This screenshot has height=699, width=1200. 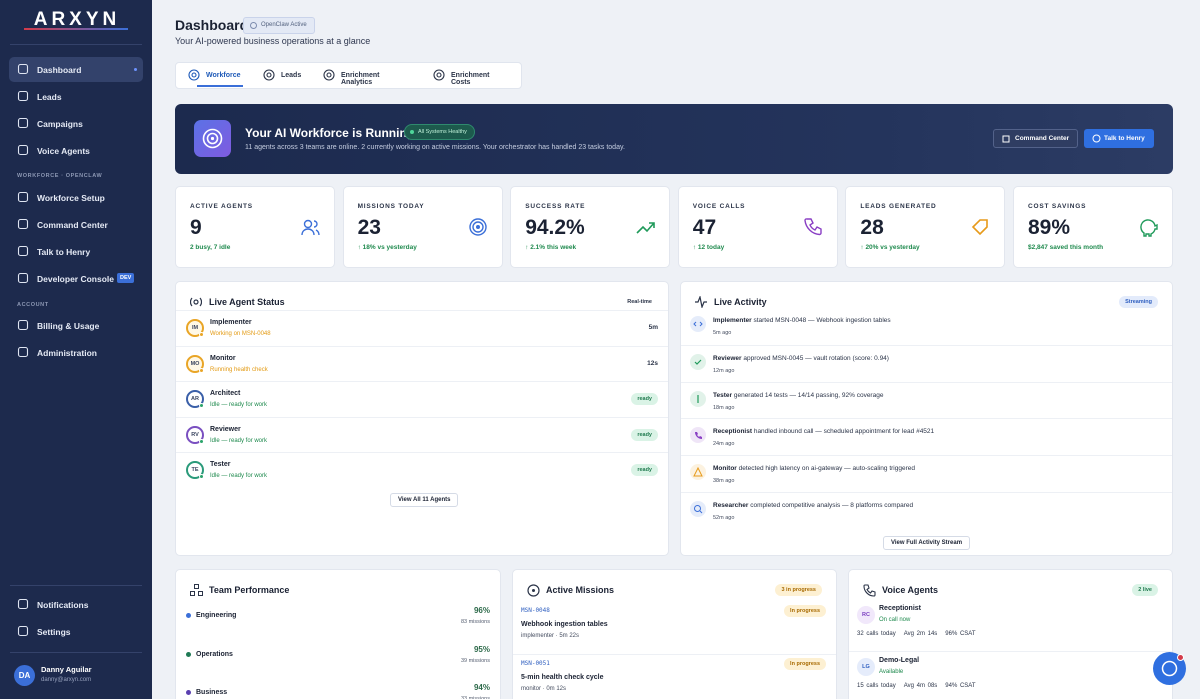 I want to click on nav-item: Dashboard, so click(x=76, y=69).